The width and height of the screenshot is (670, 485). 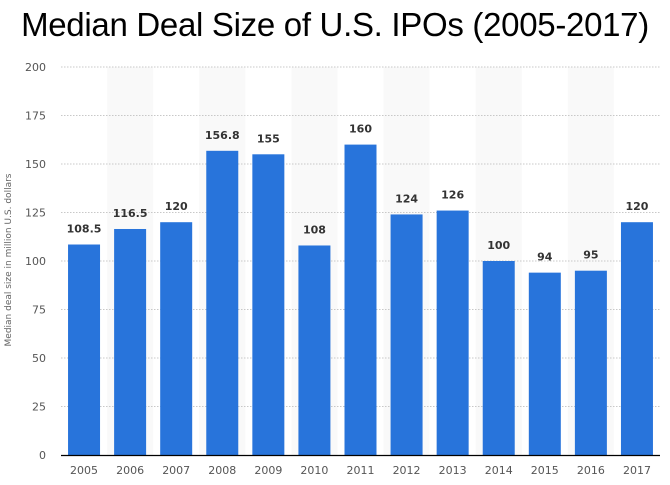 I want to click on data-label: 108, so click(x=314, y=229).